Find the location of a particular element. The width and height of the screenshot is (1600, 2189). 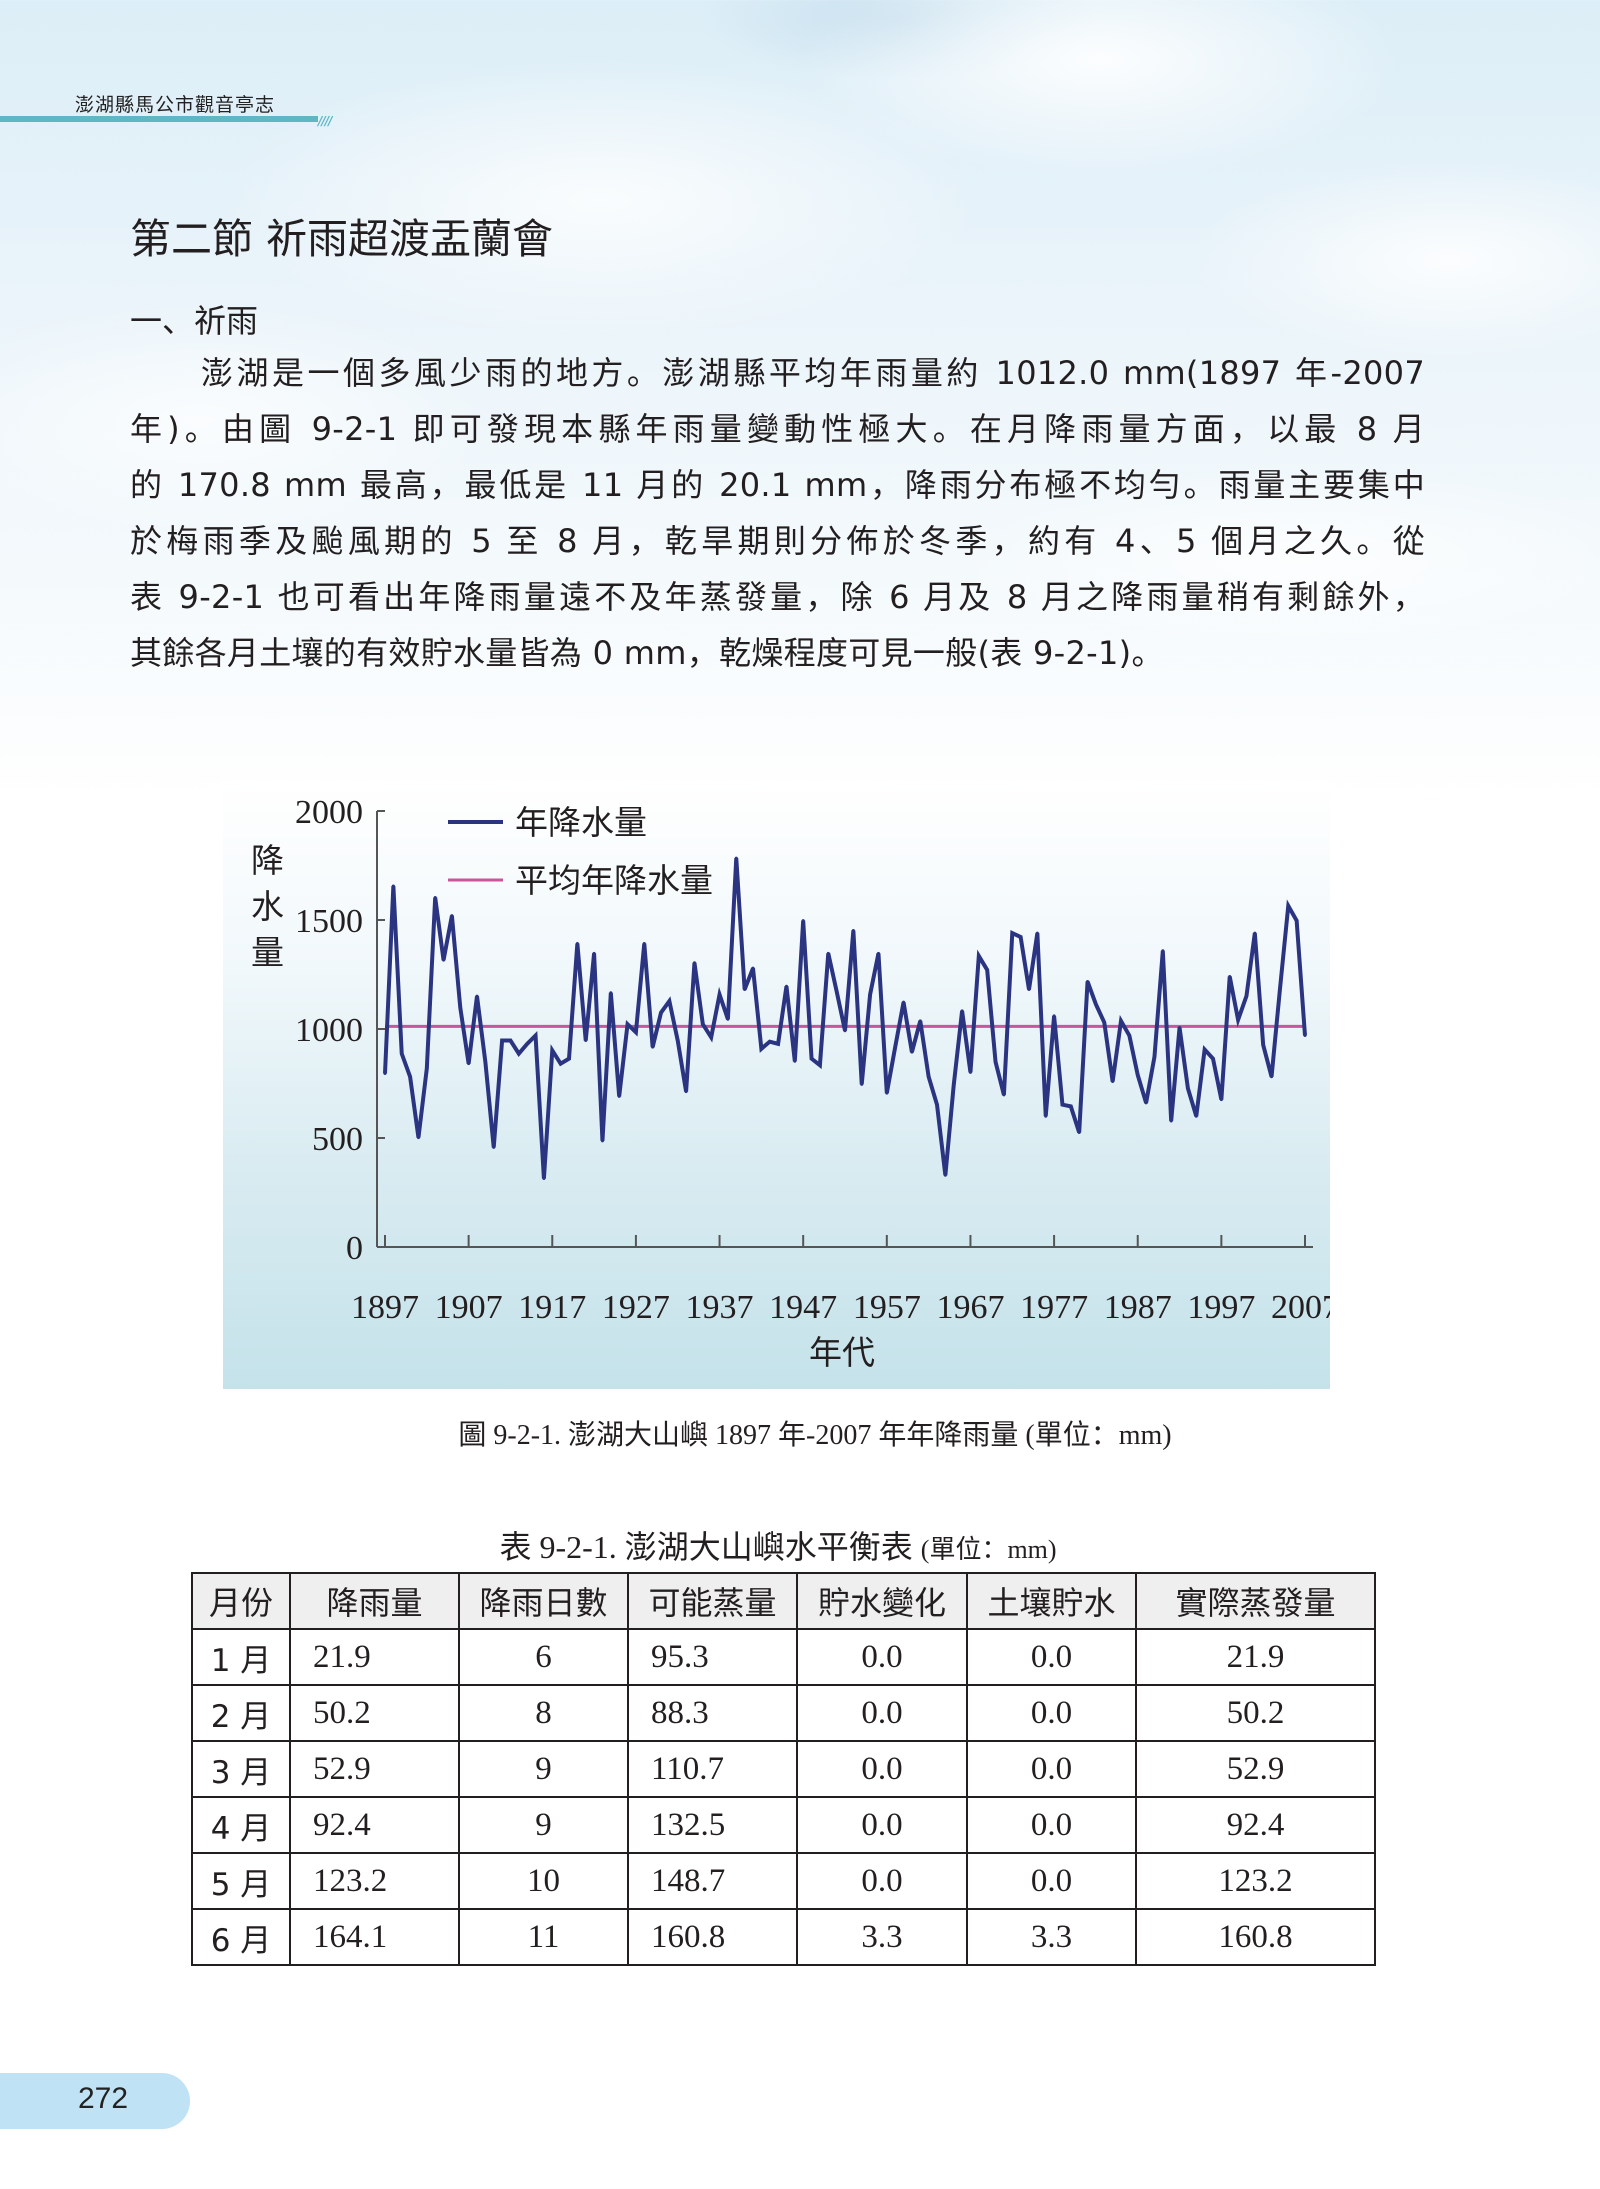

column-header: 月份 is located at coordinates (241, 1601).